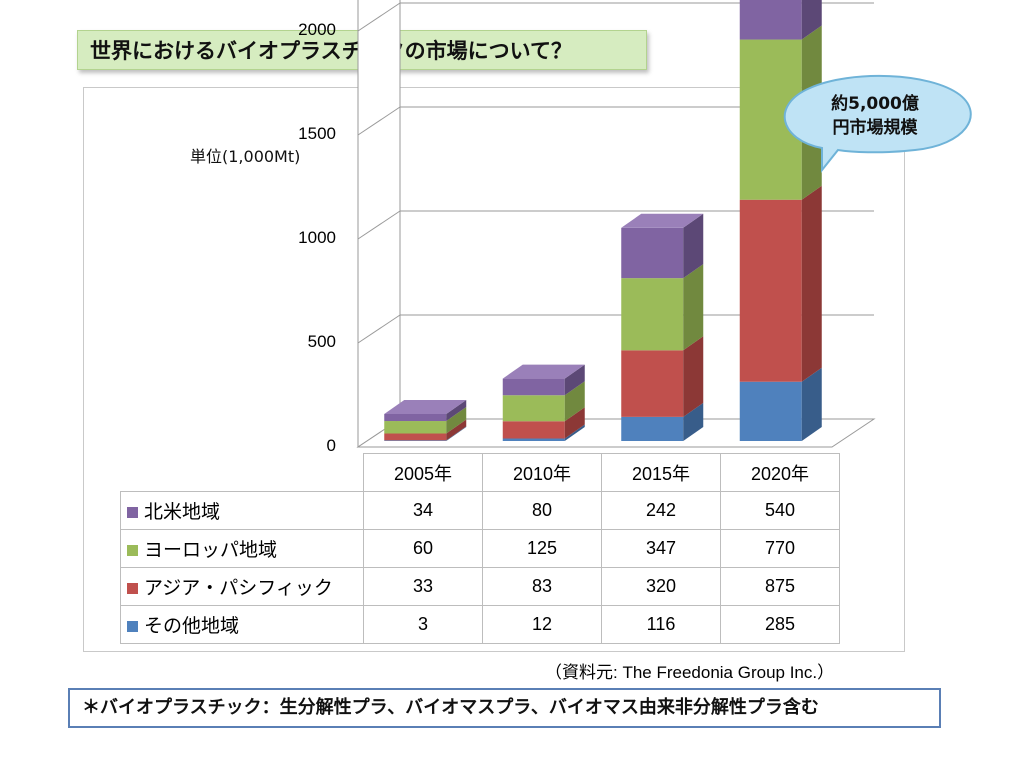 Image resolution: width=1024 pixels, height=768 pixels. What do you see at coordinates (661, 624) in the screenshot?
I see `table-cell: 116` at bounding box center [661, 624].